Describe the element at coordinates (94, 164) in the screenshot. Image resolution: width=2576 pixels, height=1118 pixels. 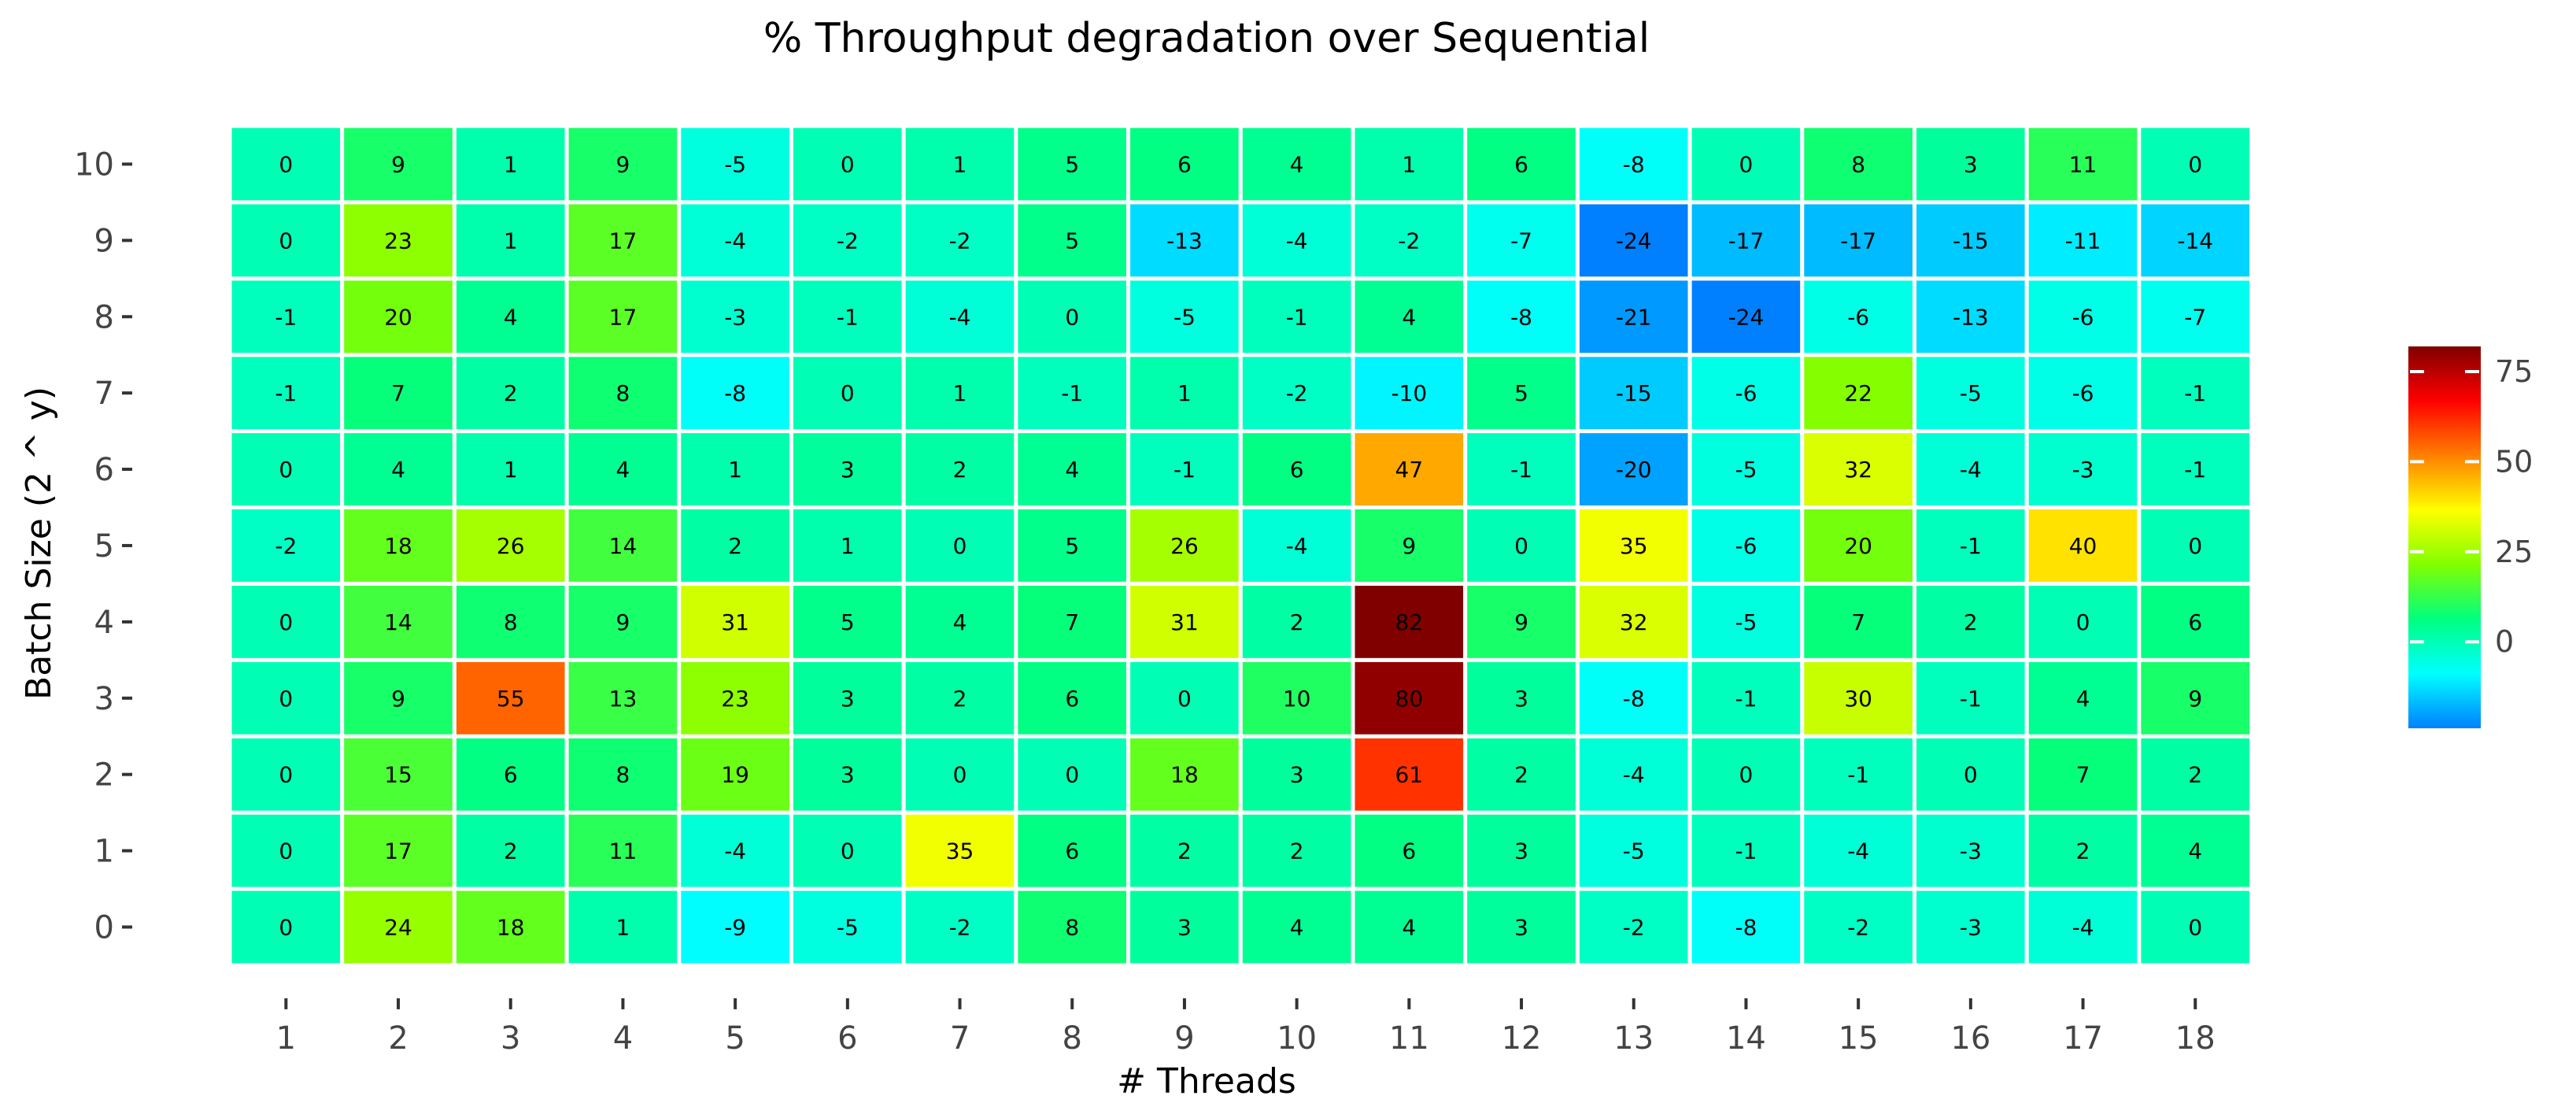
I see `y-tick-label: 10` at that location.